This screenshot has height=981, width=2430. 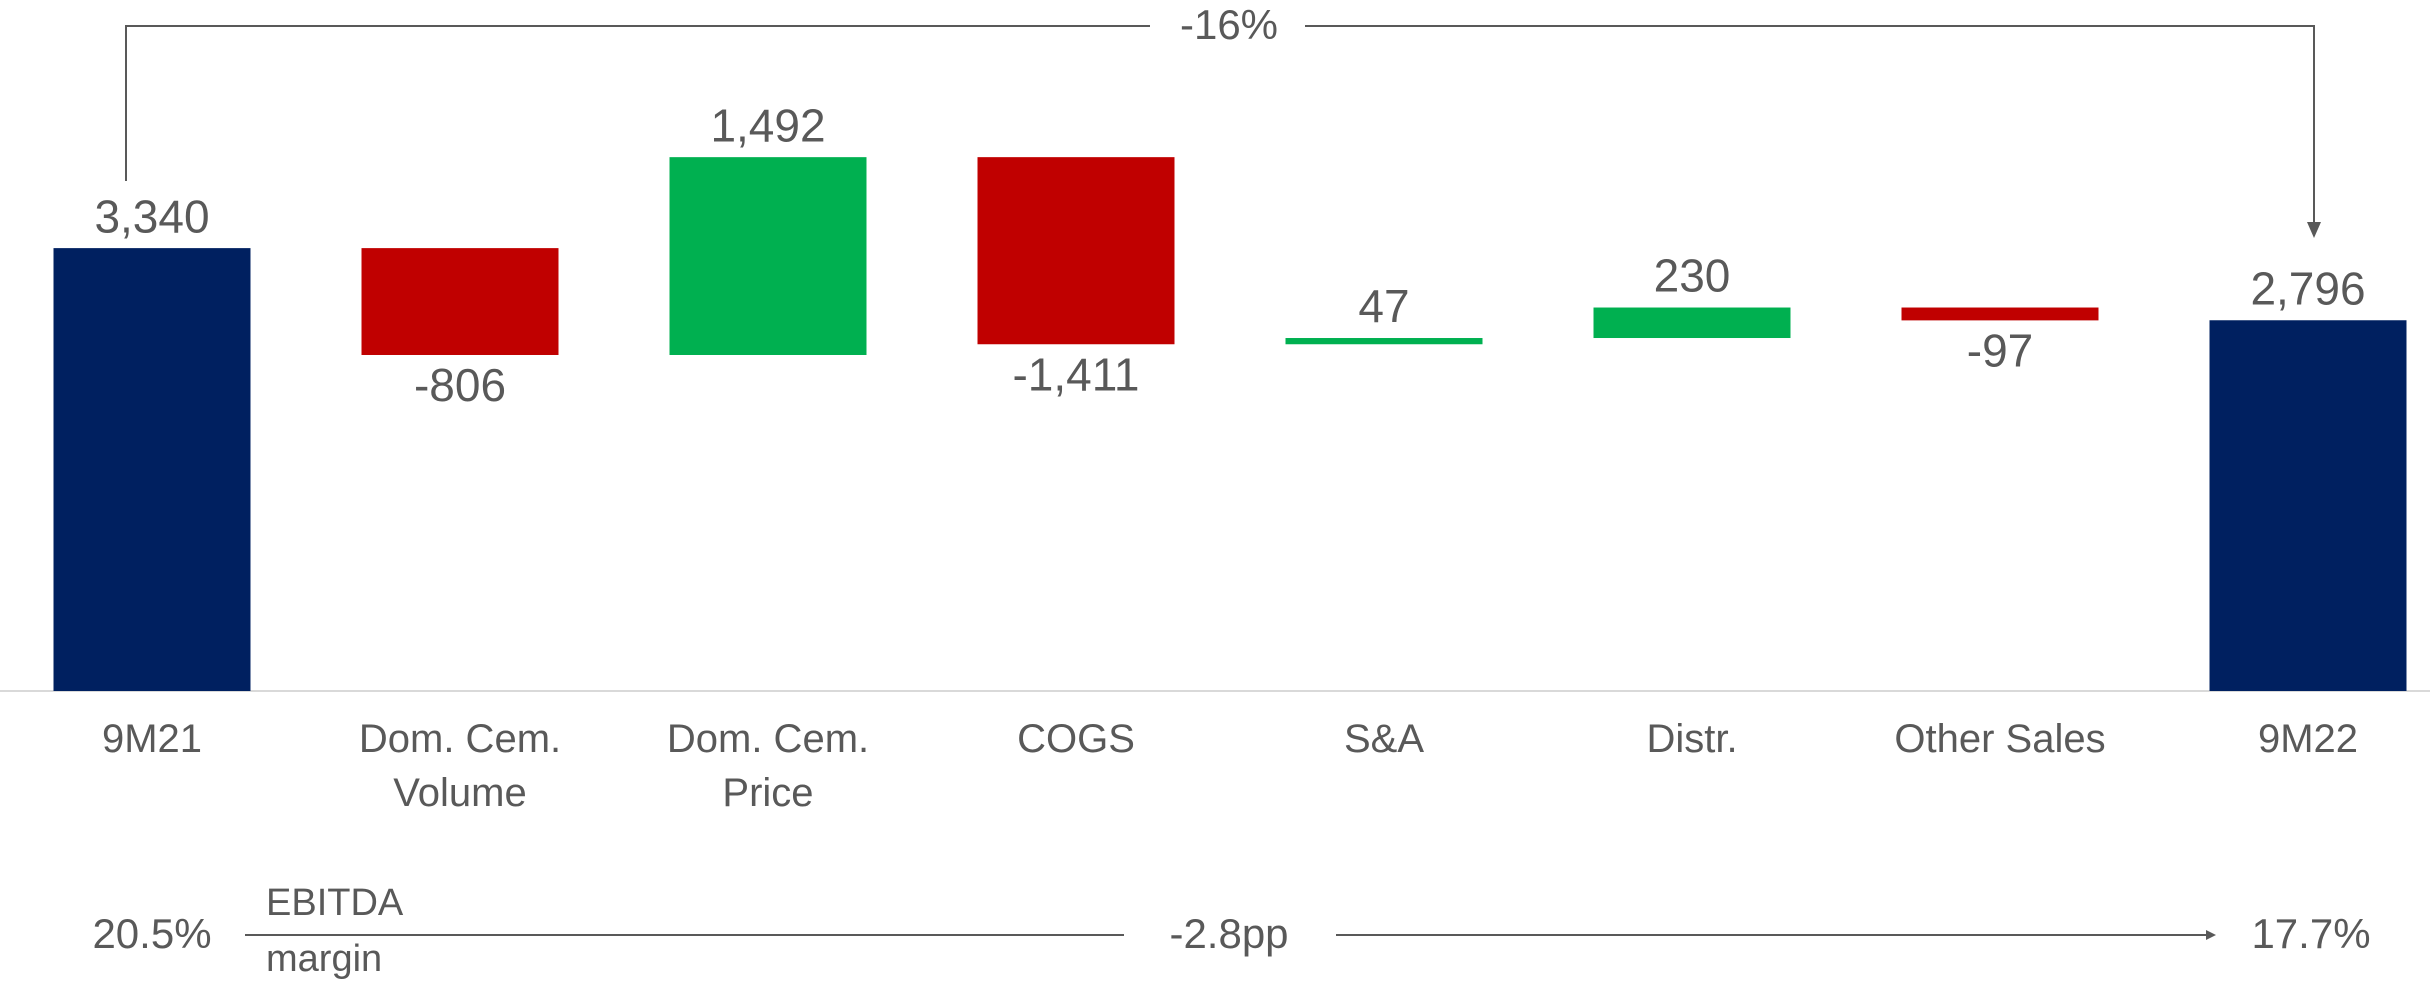 What do you see at coordinates (151, 216) in the screenshot?
I see `value-label: 3,340` at bounding box center [151, 216].